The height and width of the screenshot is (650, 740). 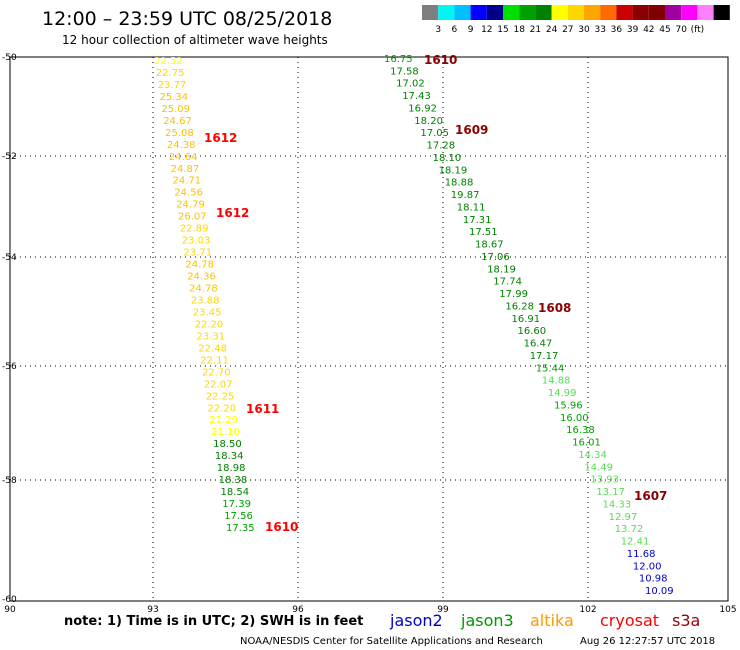 I want to click on swh-value: 25.34, so click(x=174, y=97).